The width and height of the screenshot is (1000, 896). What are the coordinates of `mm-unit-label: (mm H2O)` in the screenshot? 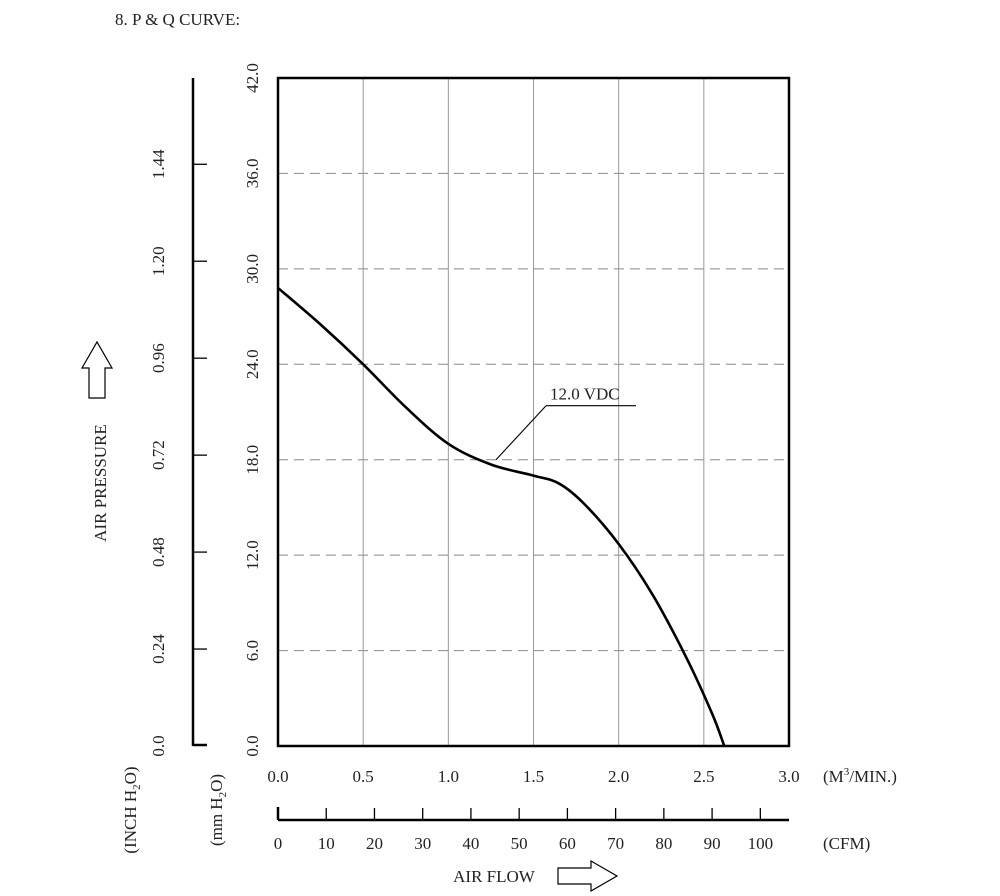 It's located at (218, 810).